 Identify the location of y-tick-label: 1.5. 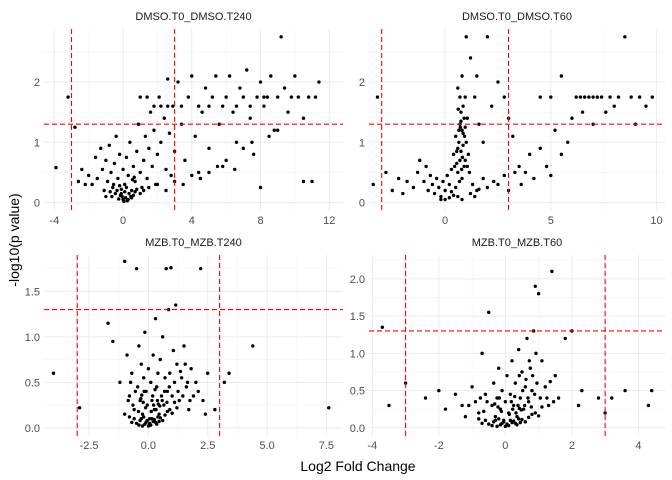
(357, 317).